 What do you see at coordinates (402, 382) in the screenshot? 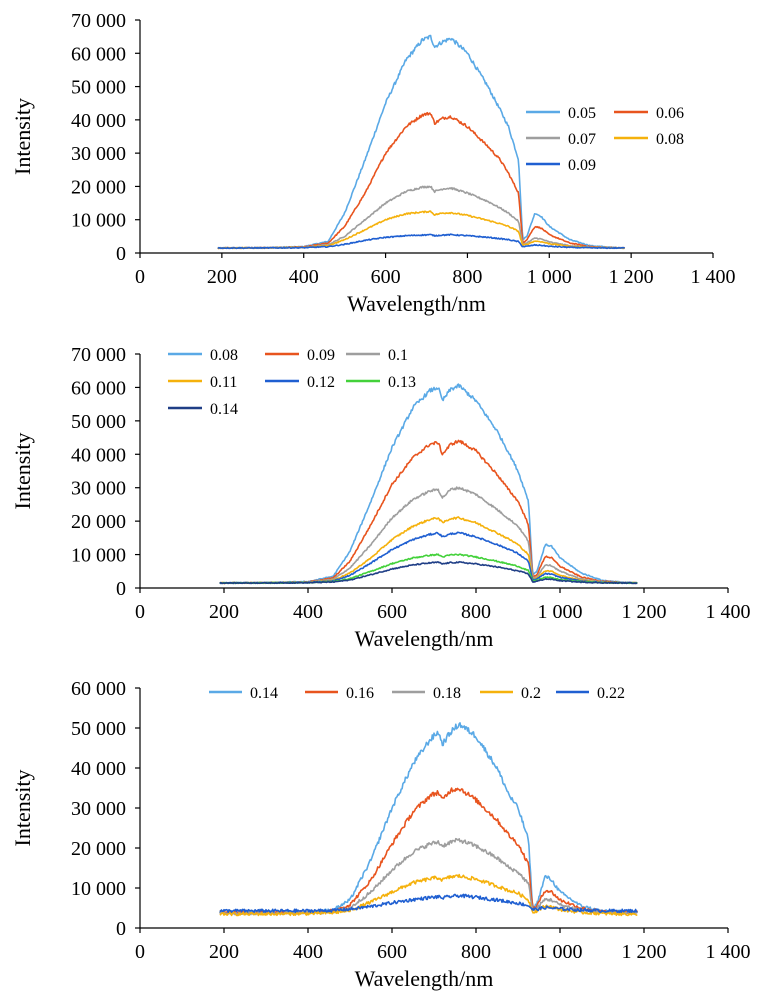
I see `legend-label-0.13: 0.13` at bounding box center [402, 382].